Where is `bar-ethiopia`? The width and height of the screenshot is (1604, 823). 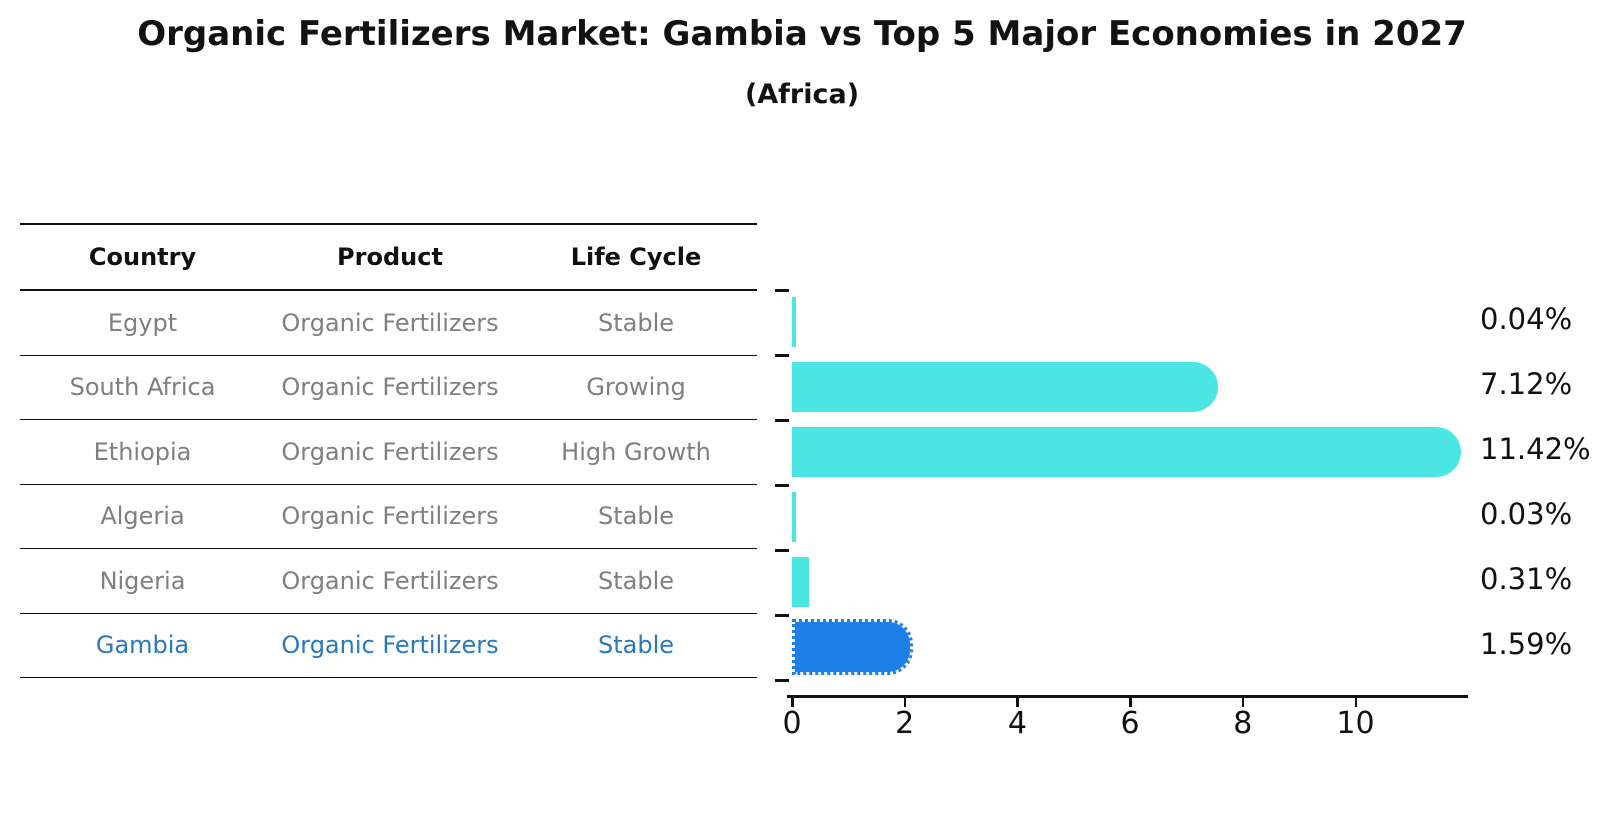 bar-ethiopia is located at coordinates (1126, 451).